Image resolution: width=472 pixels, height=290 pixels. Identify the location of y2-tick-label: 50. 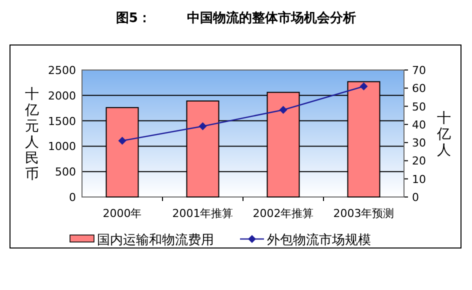
(419, 107).